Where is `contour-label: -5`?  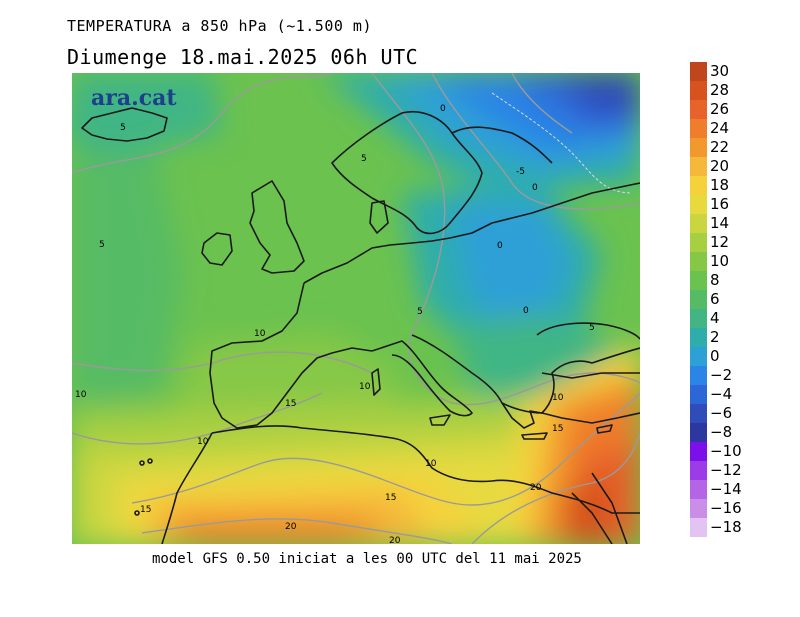 contour-label: -5 is located at coordinates (520, 172).